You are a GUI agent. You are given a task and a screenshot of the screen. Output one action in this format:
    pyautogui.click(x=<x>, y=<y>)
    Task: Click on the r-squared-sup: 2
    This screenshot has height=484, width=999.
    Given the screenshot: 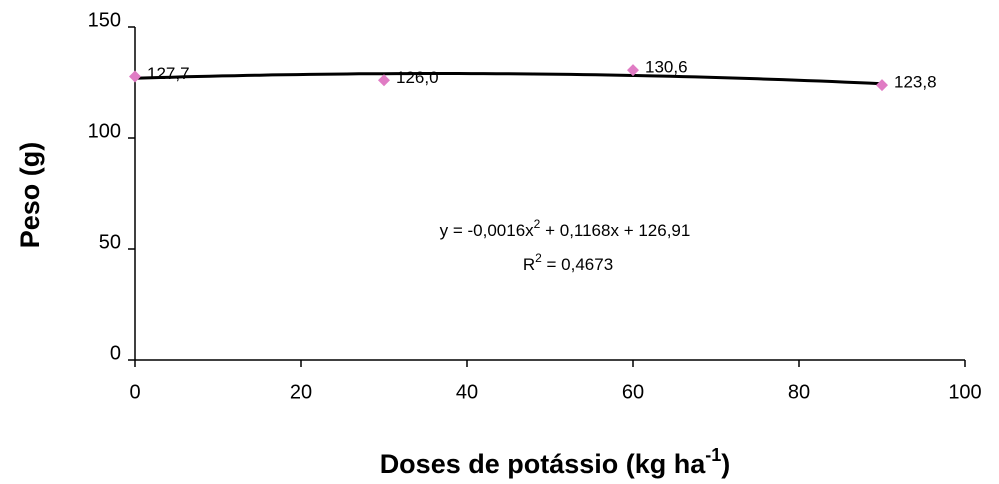 What is the action you would take?
    pyautogui.click(x=538, y=258)
    